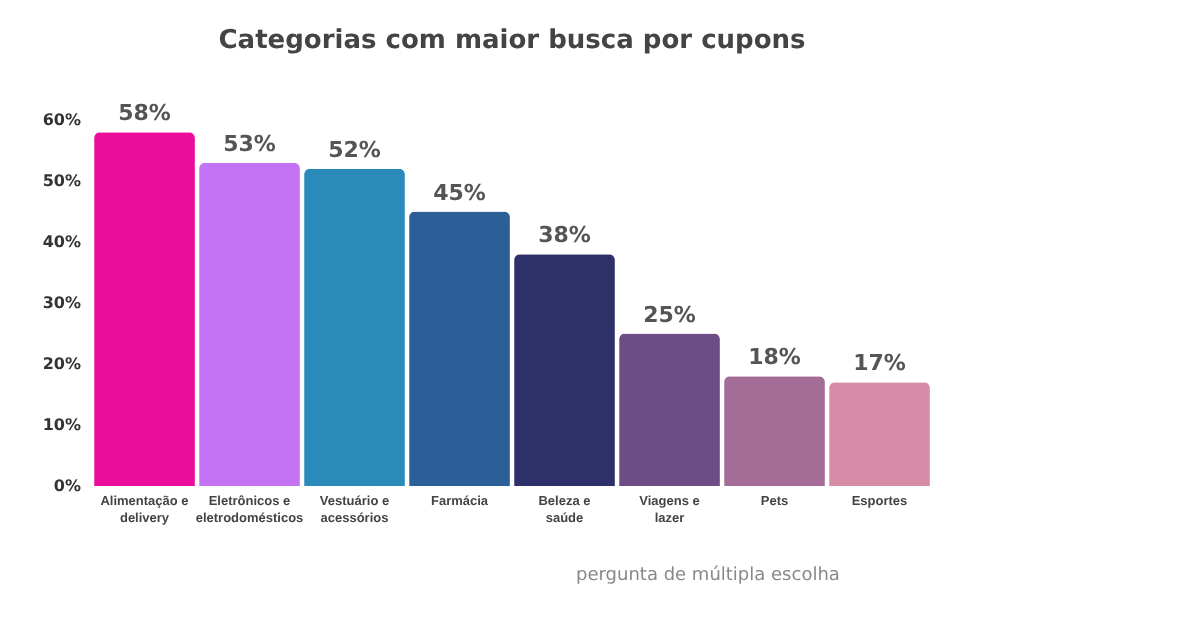  What do you see at coordinates (512, 41) in the screenshot?
I see `chart-title: Categorias com maior busca por cupons` at bounding box center [512, 41].